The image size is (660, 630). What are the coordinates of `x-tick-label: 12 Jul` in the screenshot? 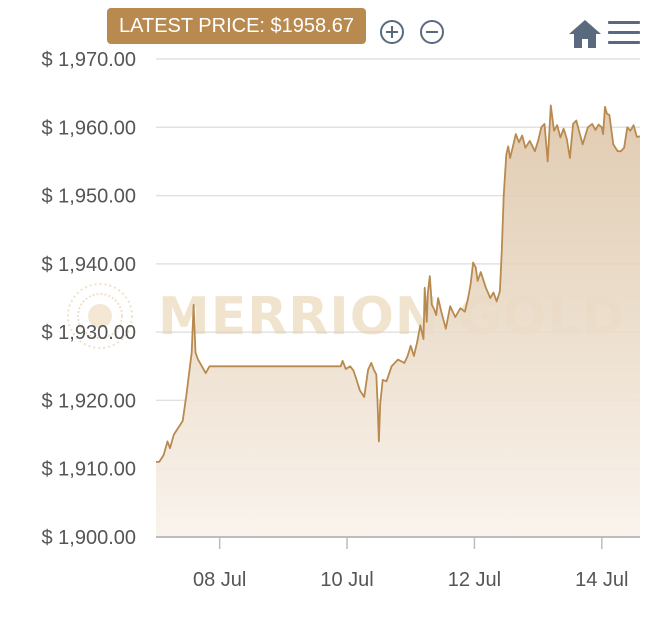 It's located at (474, 580).